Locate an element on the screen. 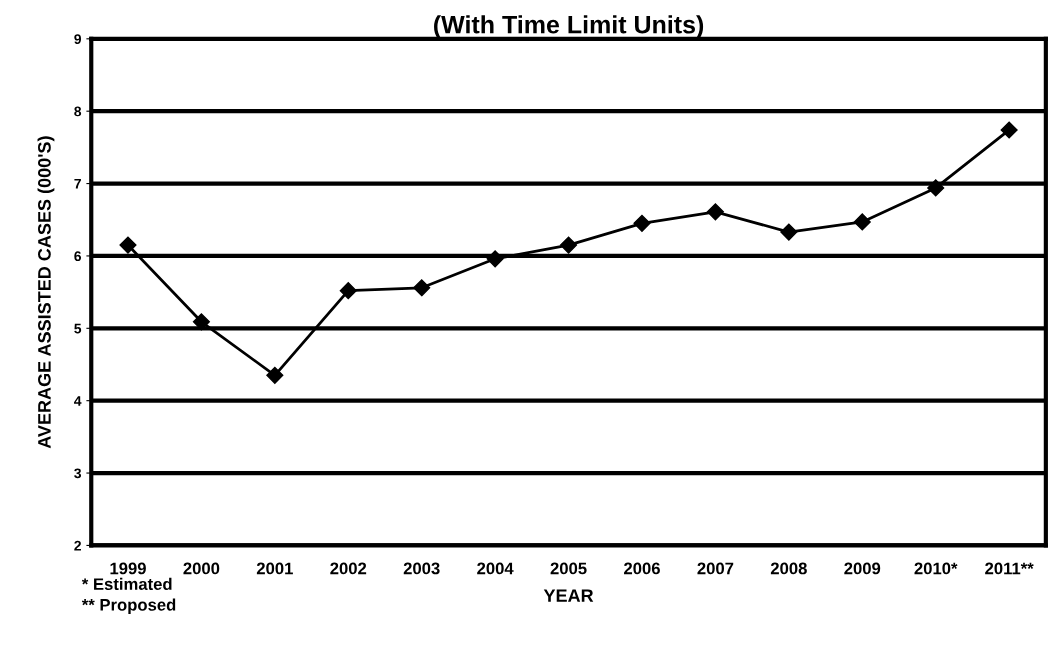  x-tick-label: 2011** is located at coordinates (1009, 568).